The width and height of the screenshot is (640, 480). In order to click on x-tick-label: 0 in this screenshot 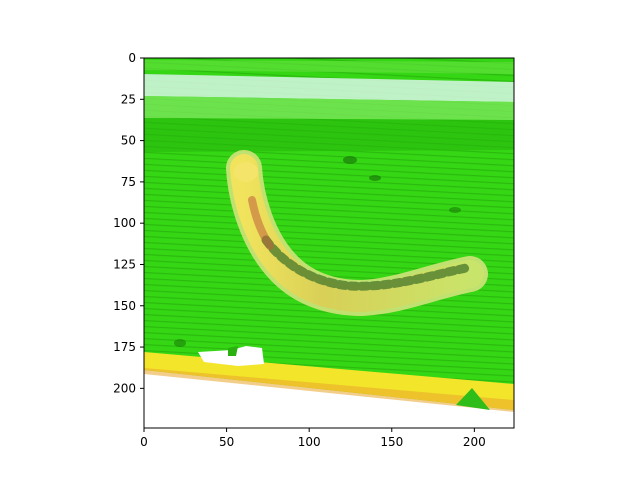, I will do `click(144, 442)`.